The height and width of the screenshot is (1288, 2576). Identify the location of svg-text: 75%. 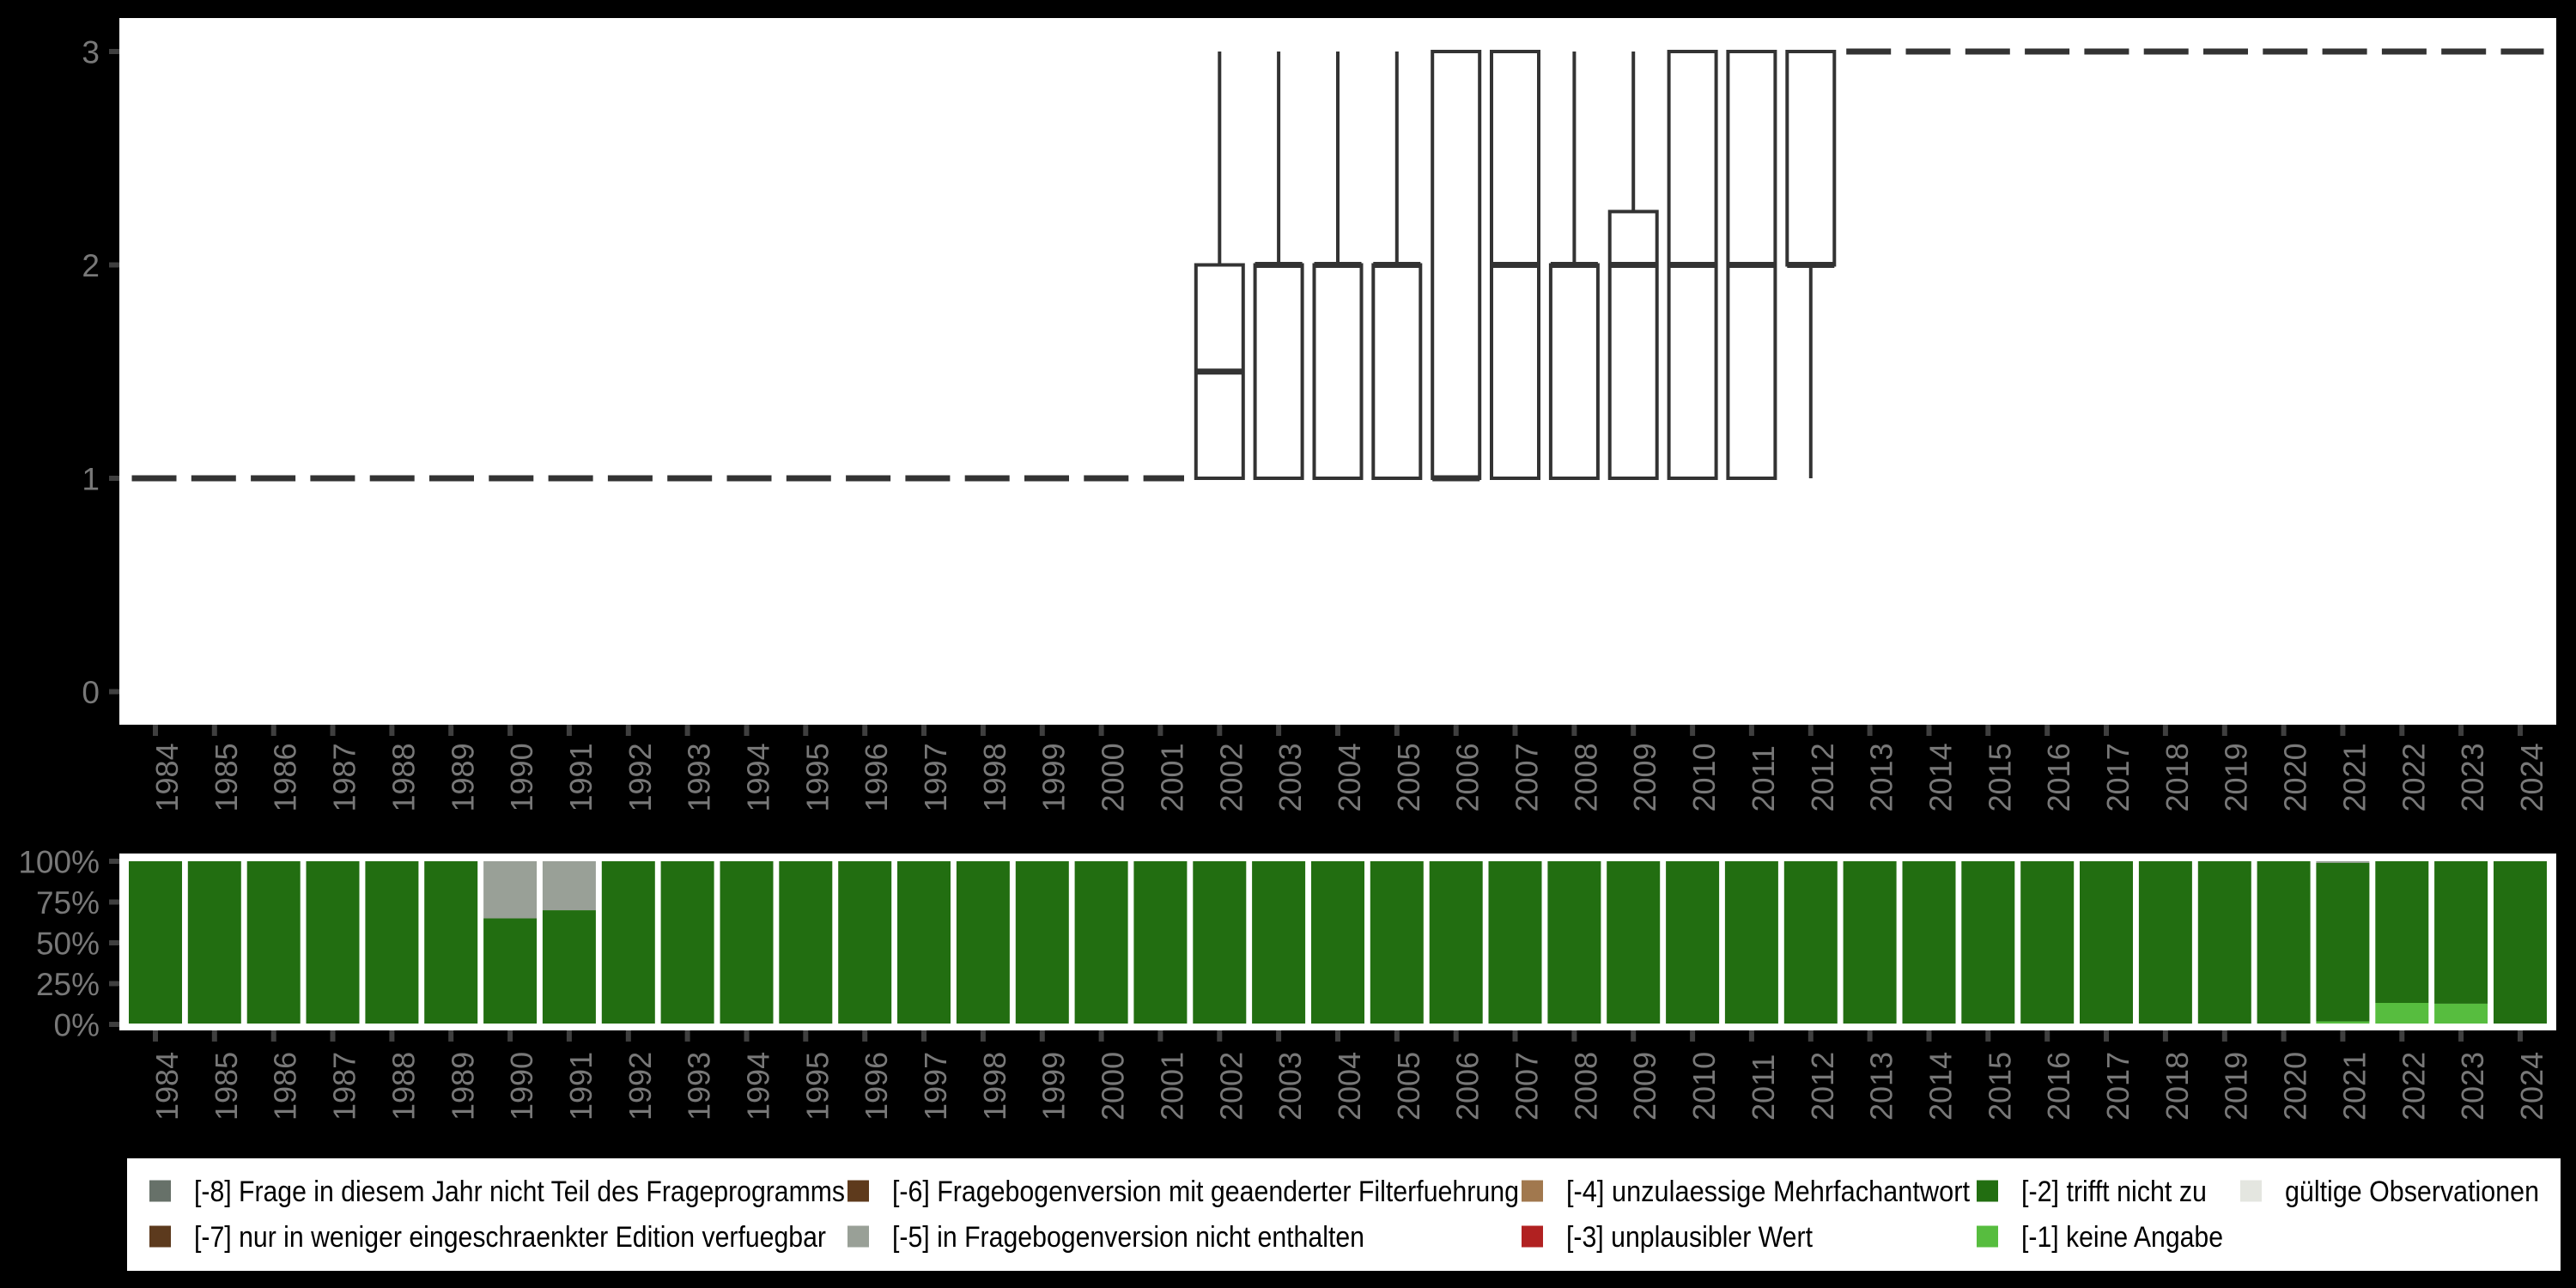
(68, 903).